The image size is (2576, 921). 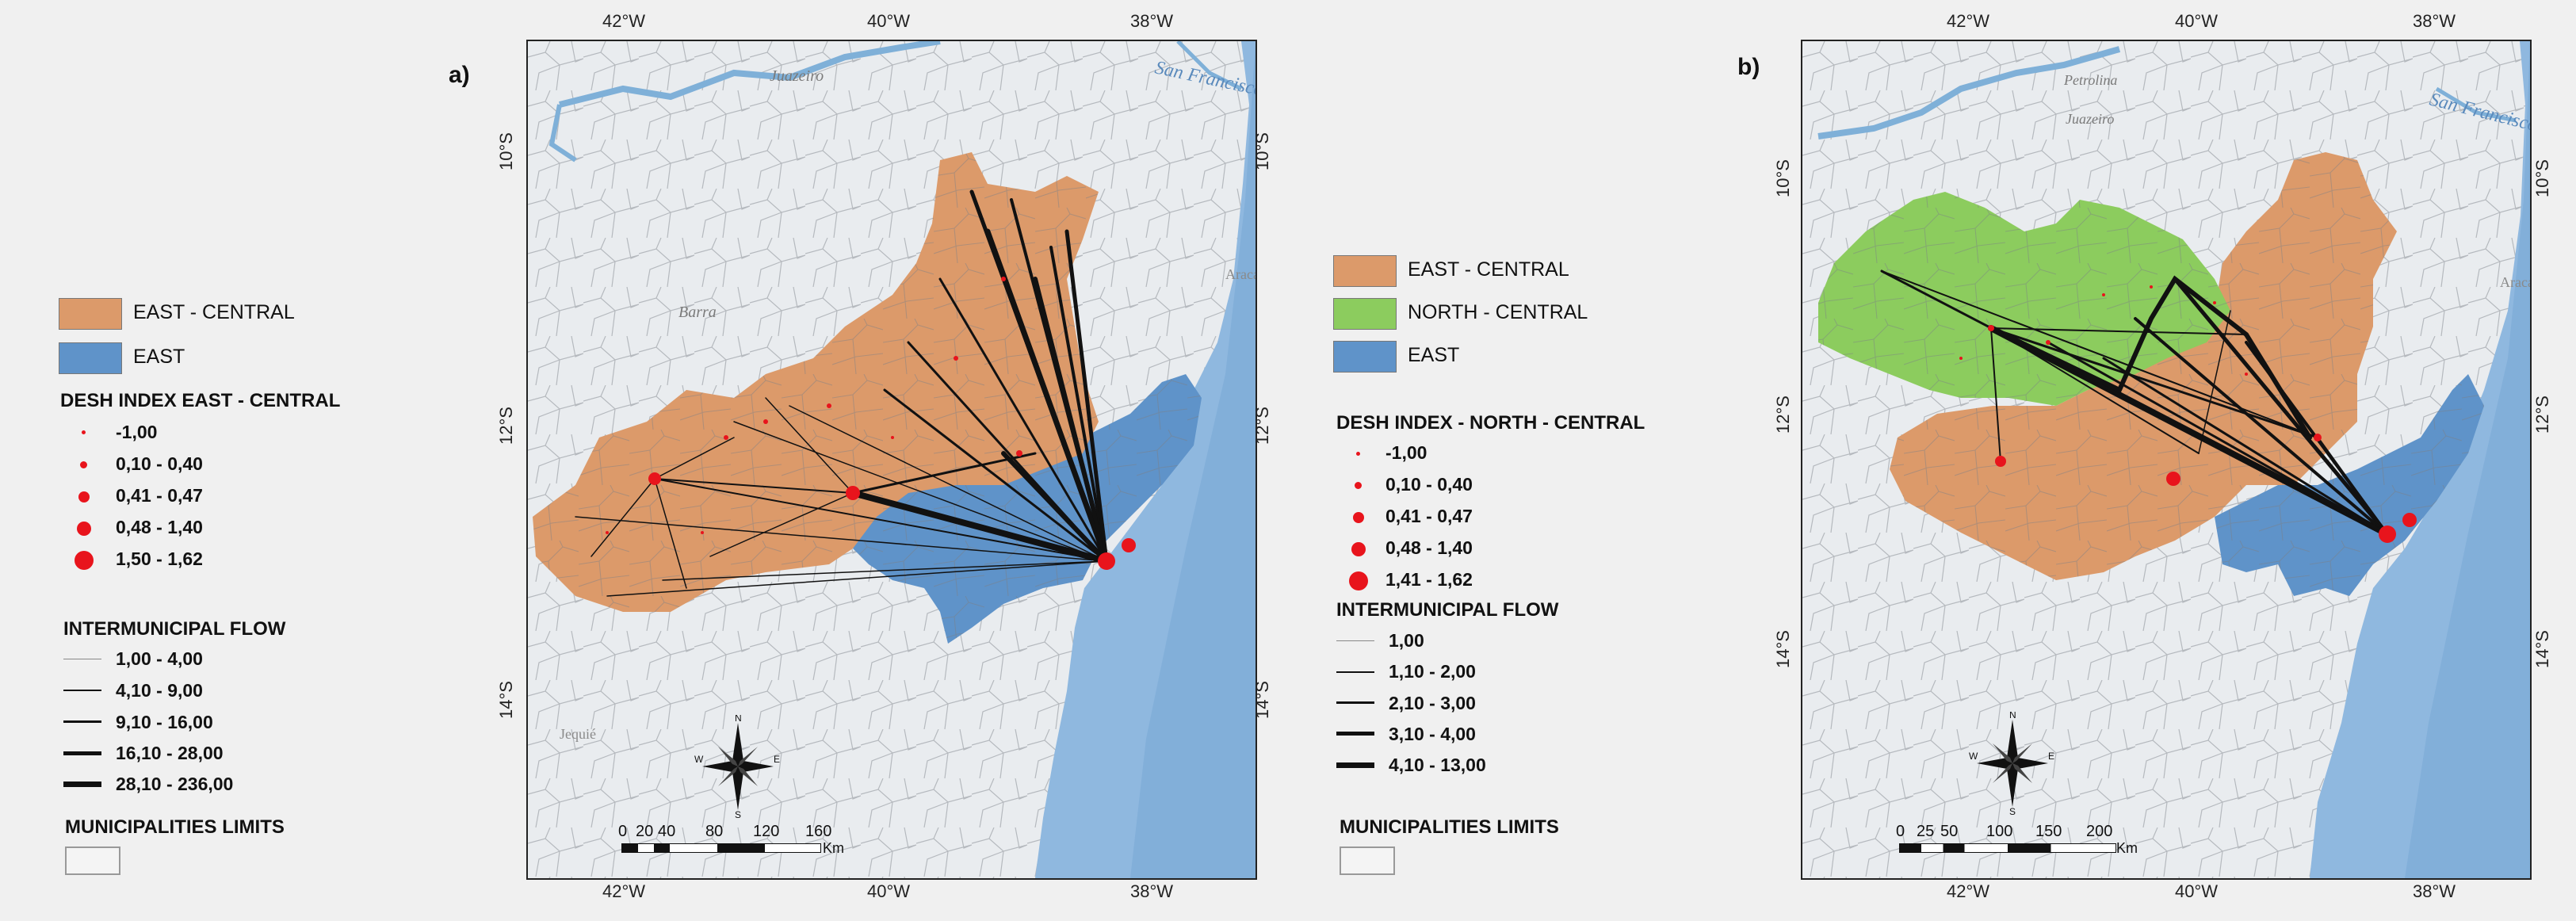 What do you see at coordinates (2197, 21) in the screenshot?
I see `panel-b-xtick-top-2: 40°W` at bounding box center [2197, 21].